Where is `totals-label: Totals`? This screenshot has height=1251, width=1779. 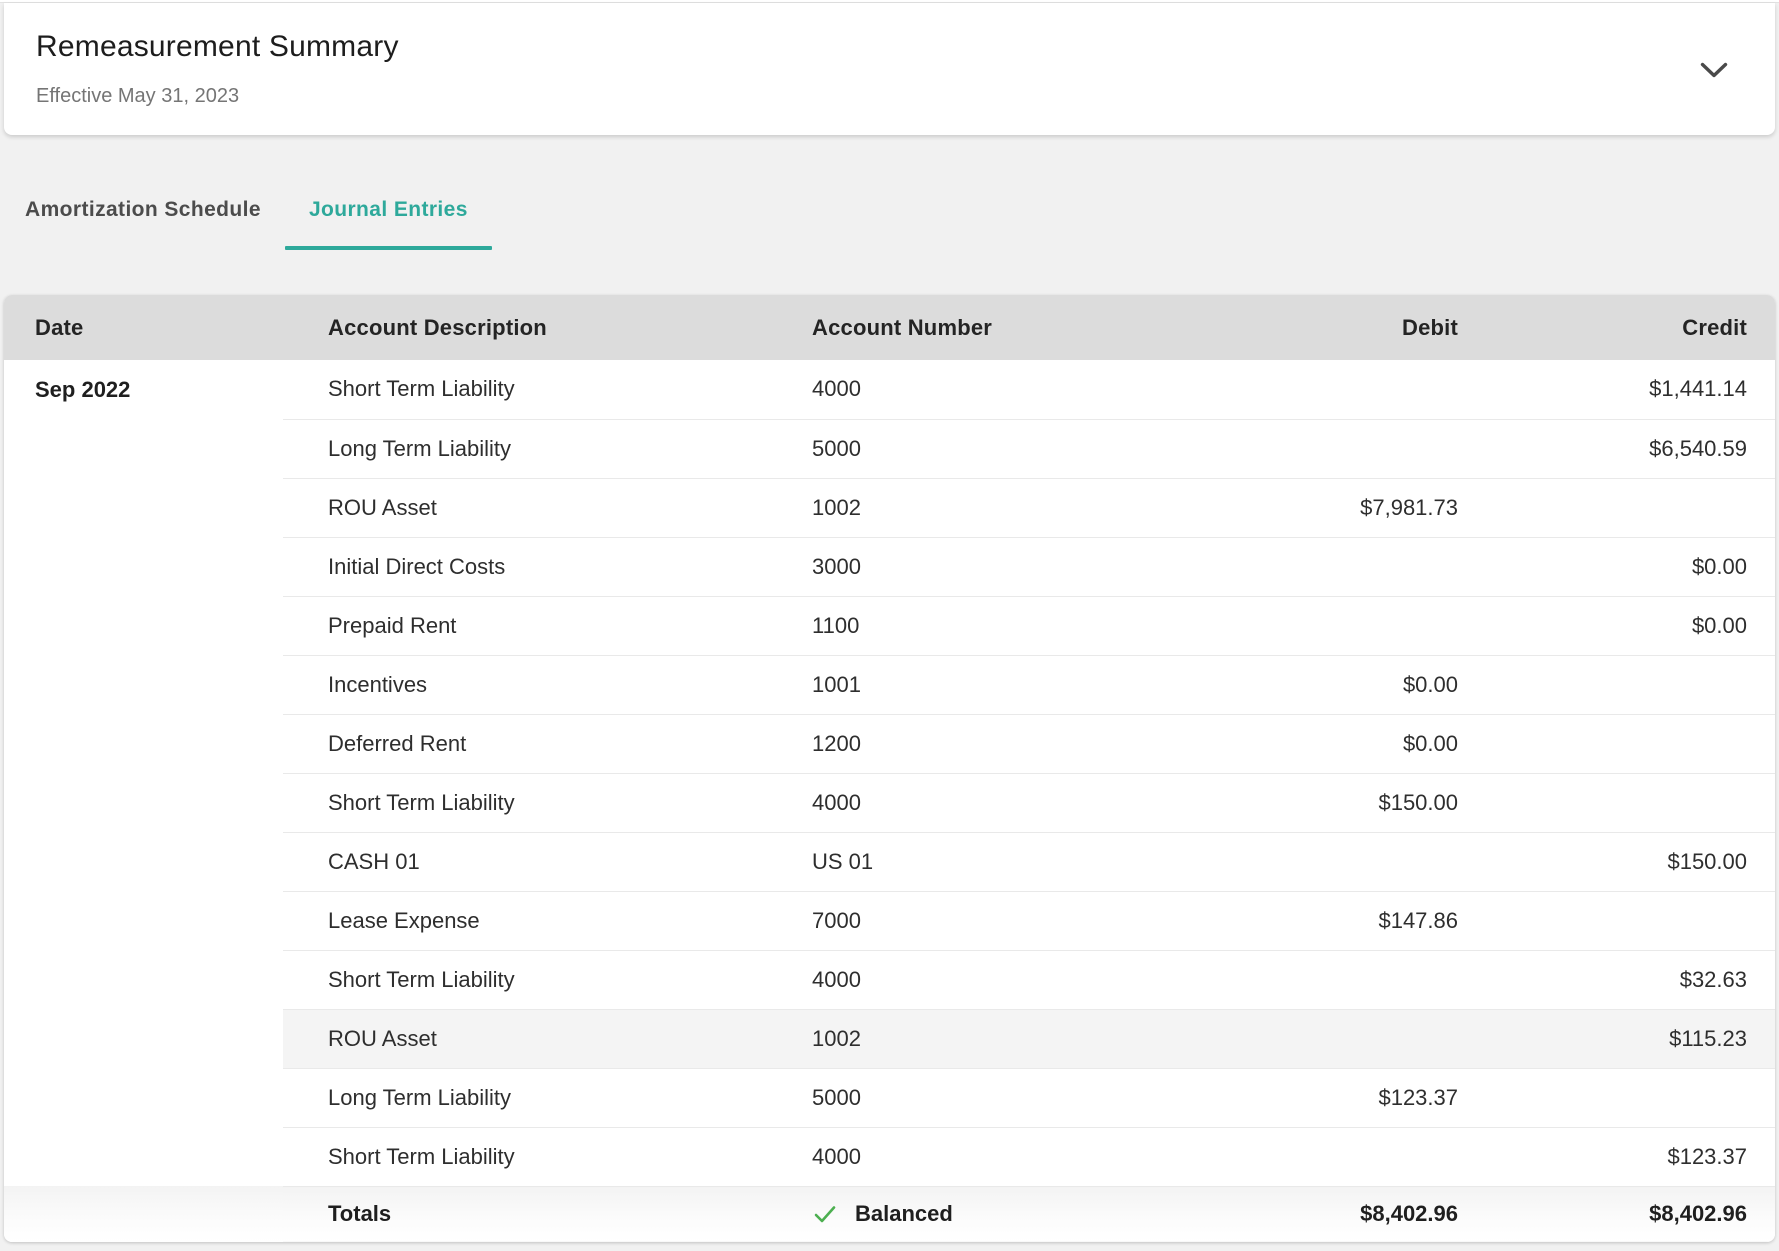
totals-label: Totals is located at coordinates (533, 1214).